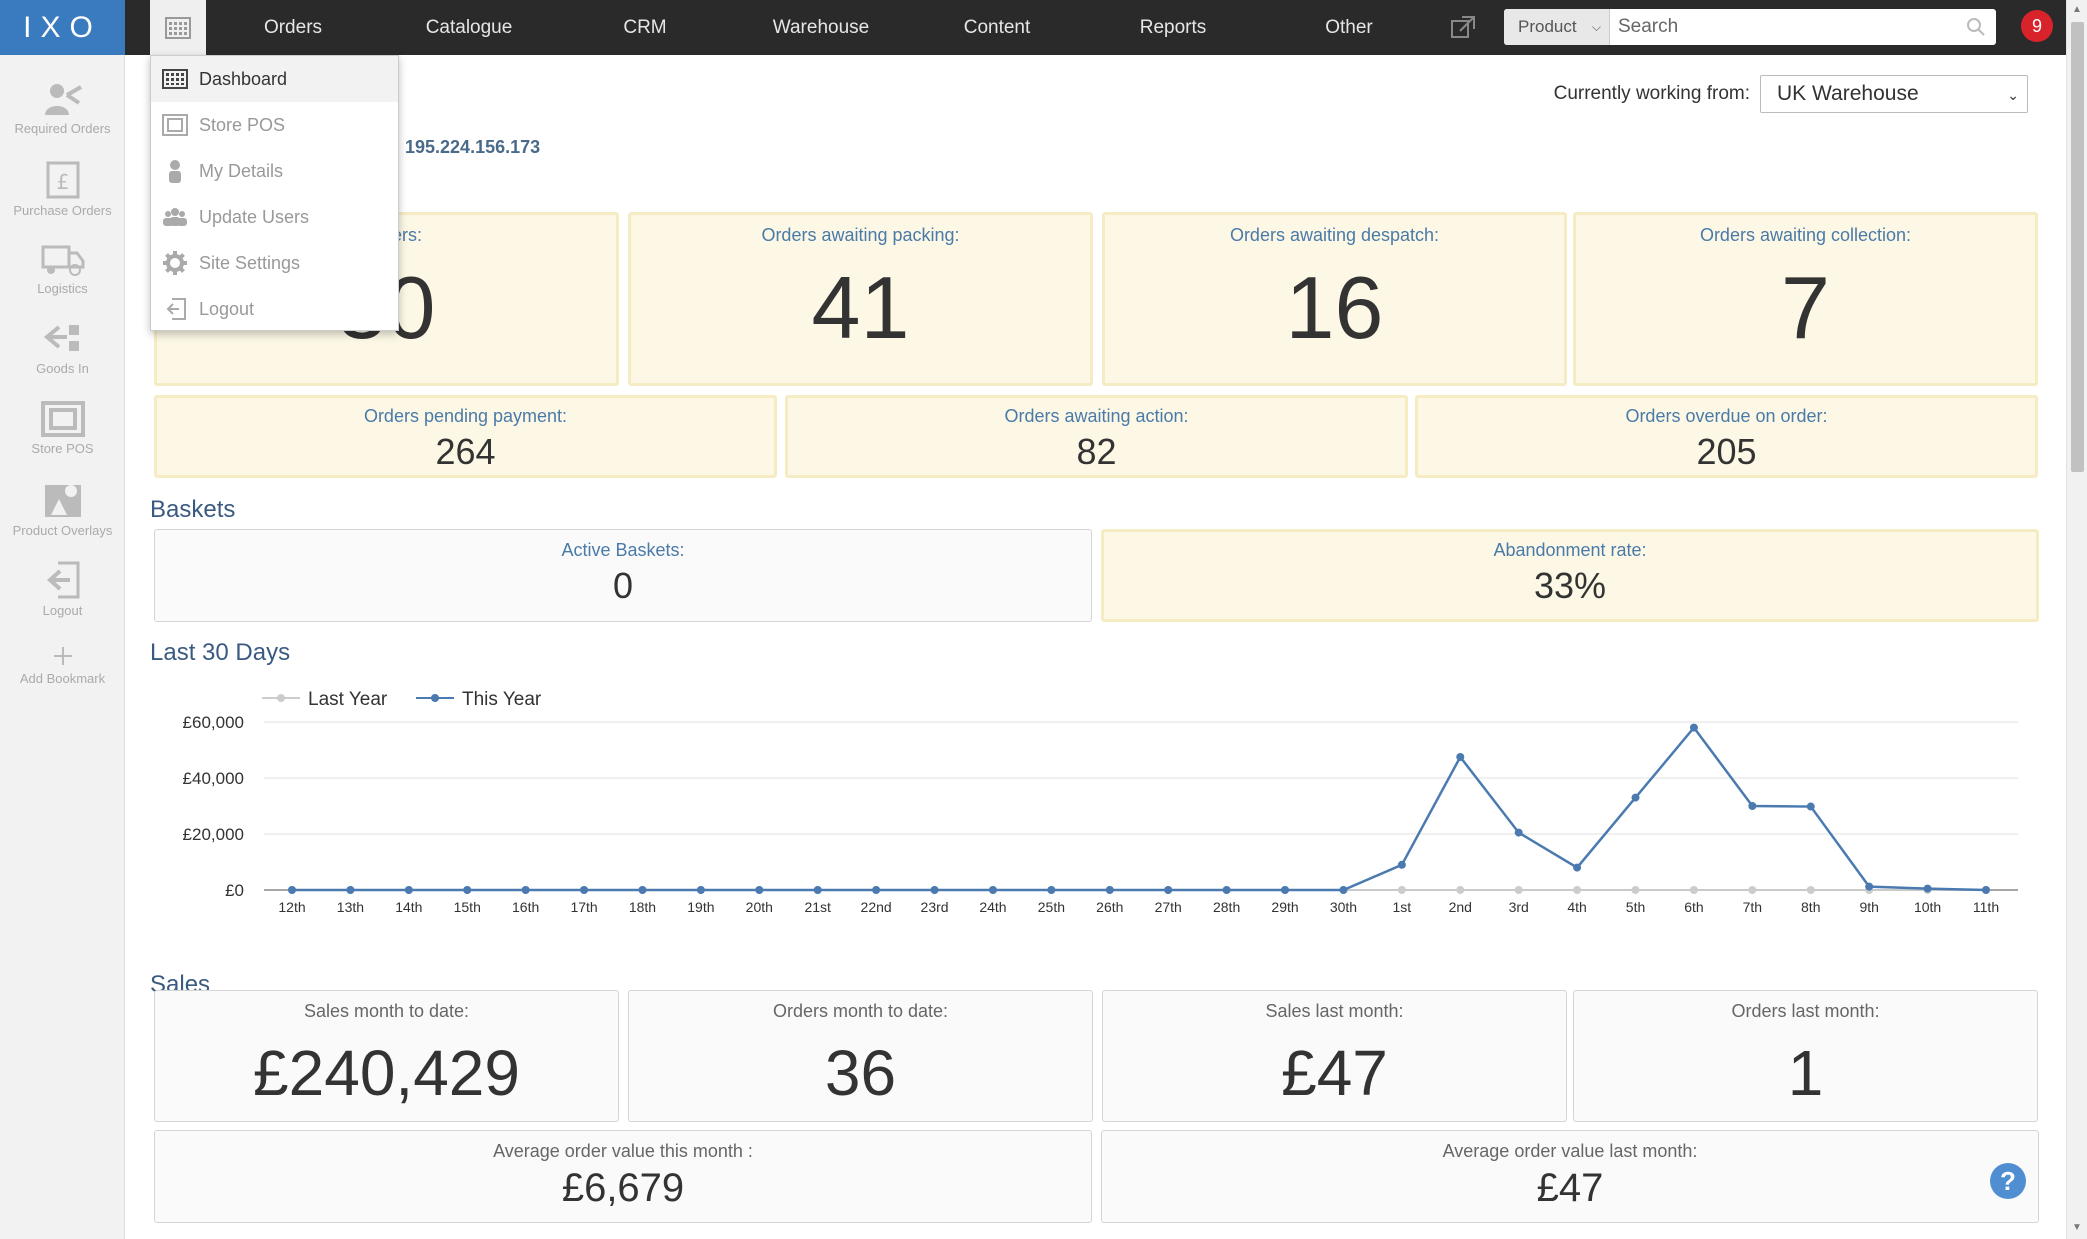  I want to click on menu-item-logout: Logout, so click(274, 309).